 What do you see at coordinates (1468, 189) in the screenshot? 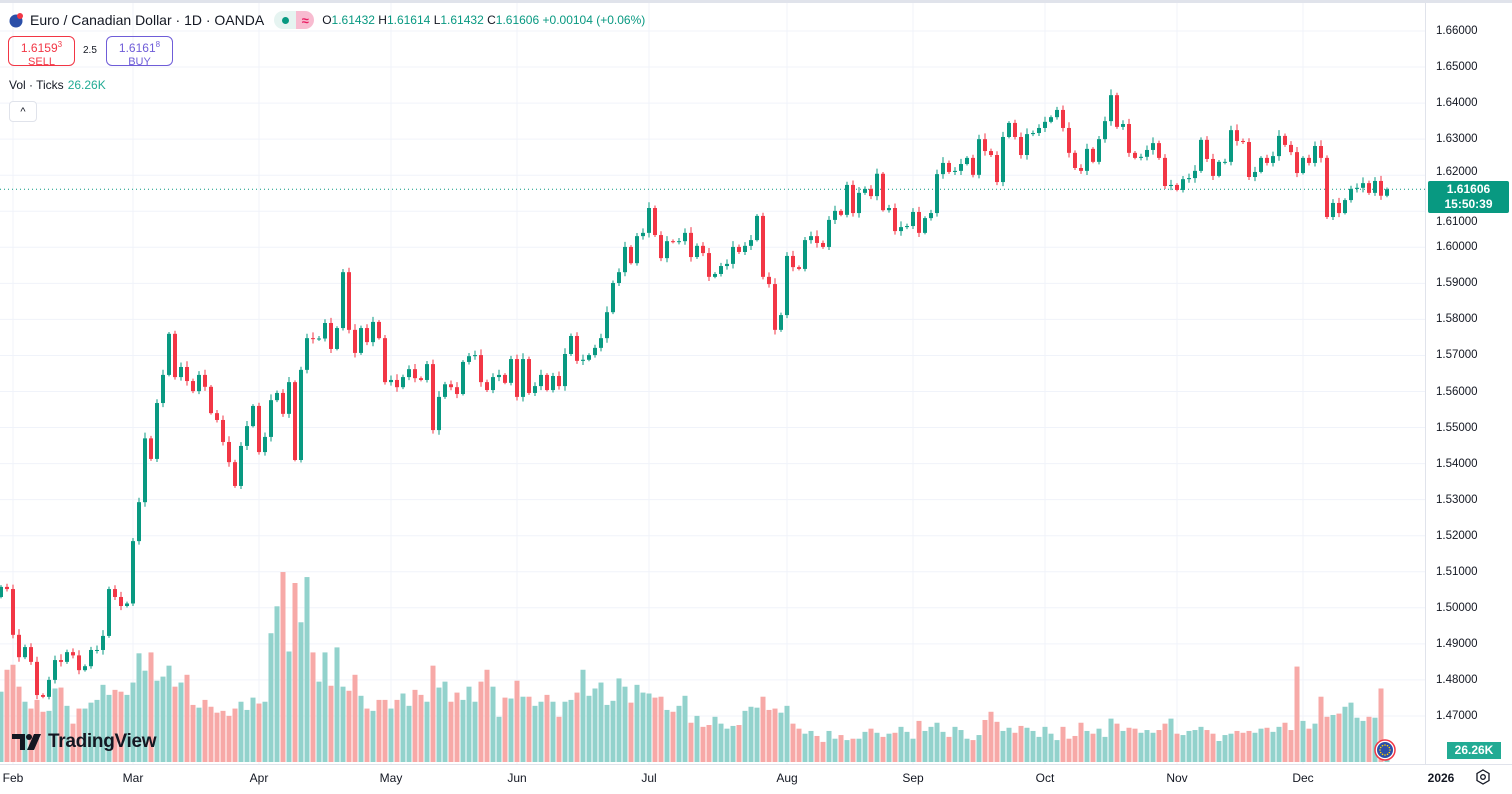
I see `last-price-value: 1.61606` at bounding box center [1468, 189].